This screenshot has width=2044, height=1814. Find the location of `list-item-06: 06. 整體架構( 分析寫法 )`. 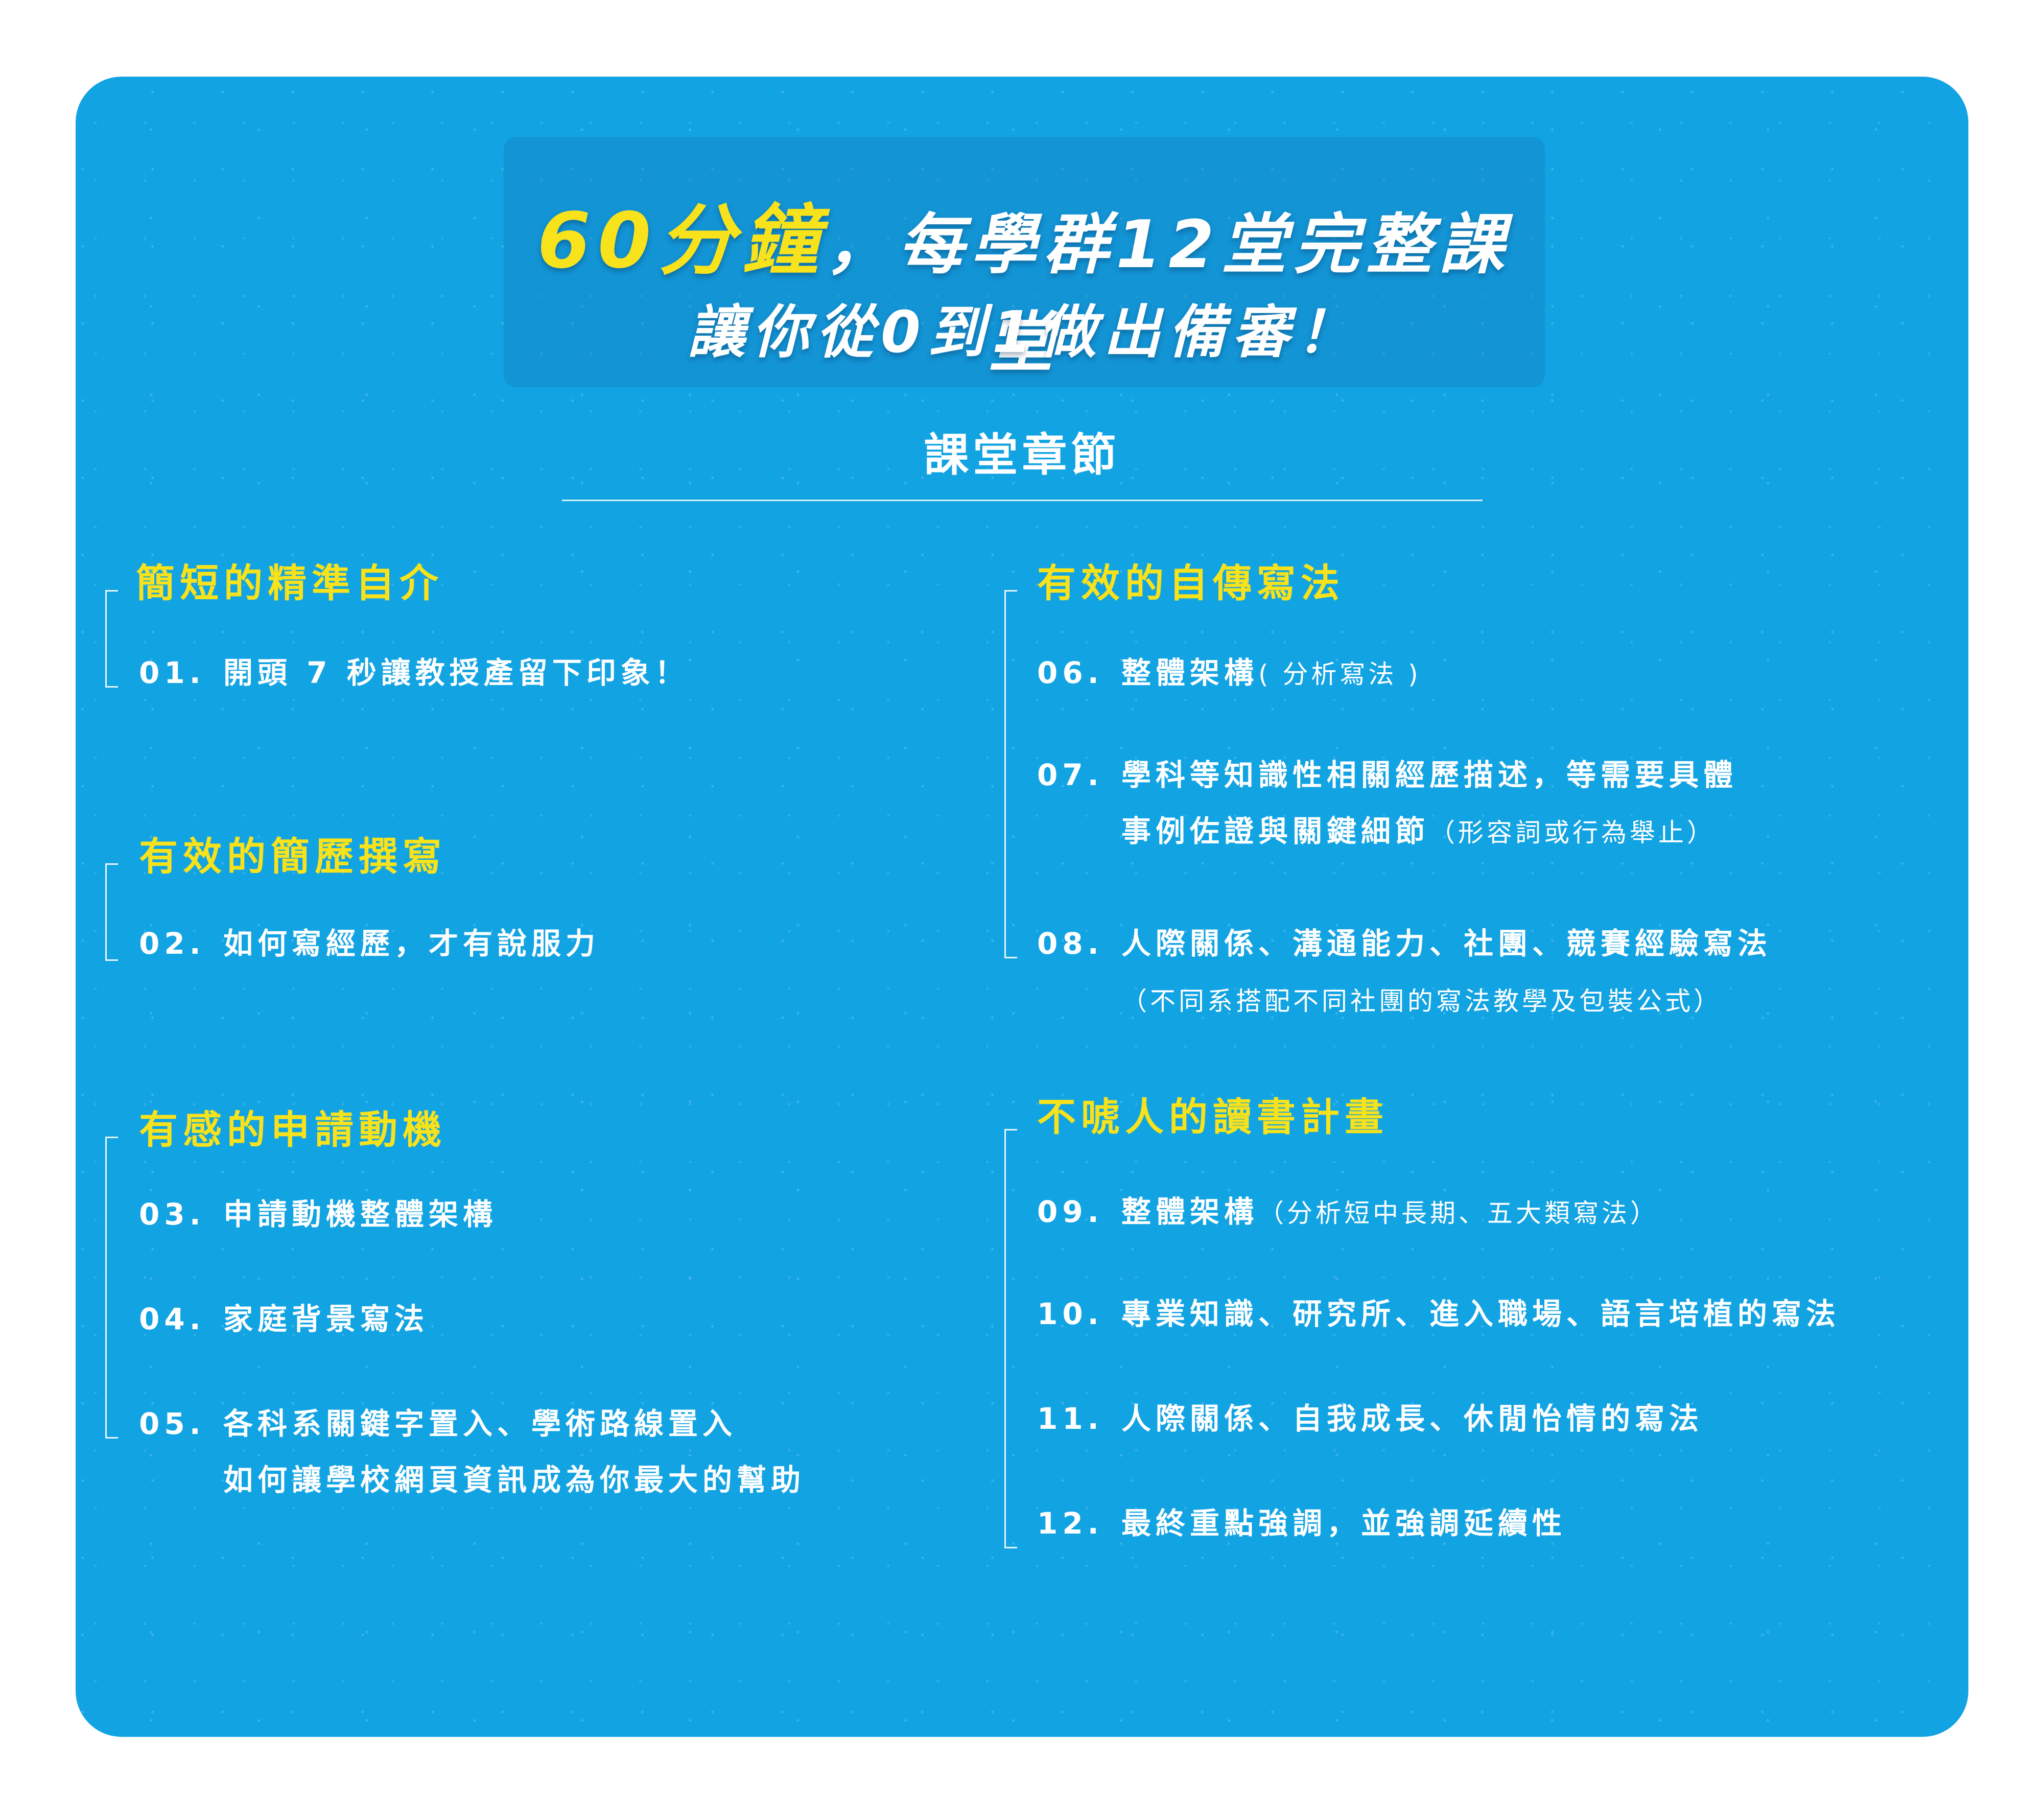

list-item-06: 06. 整體架構( 分析寫法 ) is located at coordinates (1229, 672).